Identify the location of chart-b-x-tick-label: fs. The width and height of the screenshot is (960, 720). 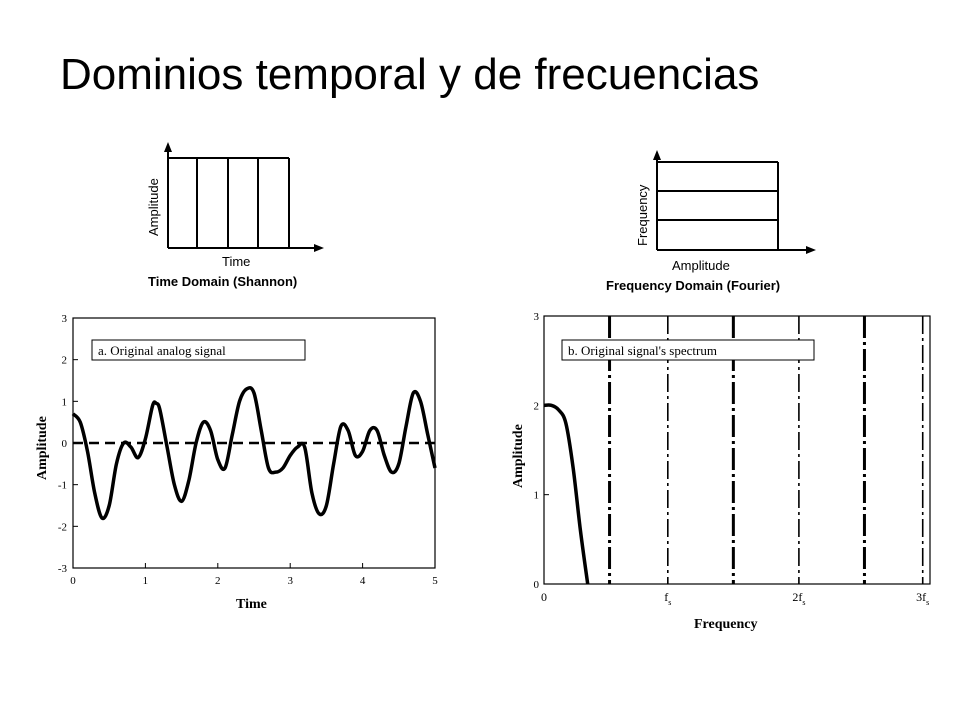
(667, 598).